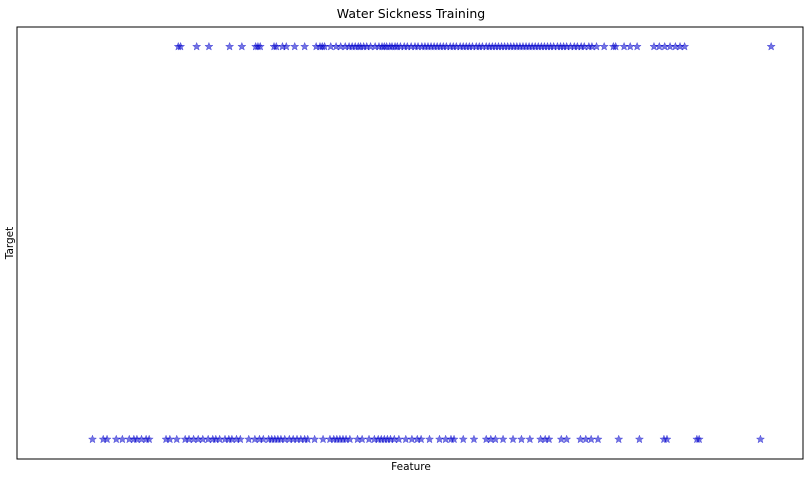 Image resolution: width=809 pixels, height=479 pixels. Describe the element at coordinates (411, 13) in the screenshot. I see `chart-title: Water Sickness Training` at that location.